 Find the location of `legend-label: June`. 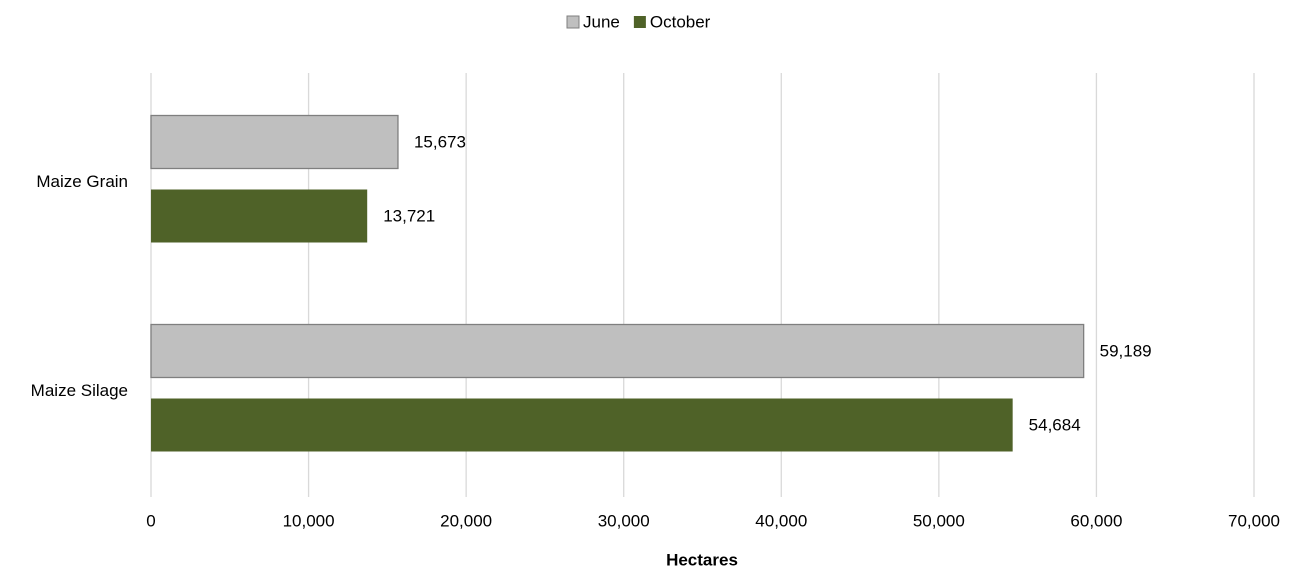

legend-label: June is located at coordinates (601, 21).